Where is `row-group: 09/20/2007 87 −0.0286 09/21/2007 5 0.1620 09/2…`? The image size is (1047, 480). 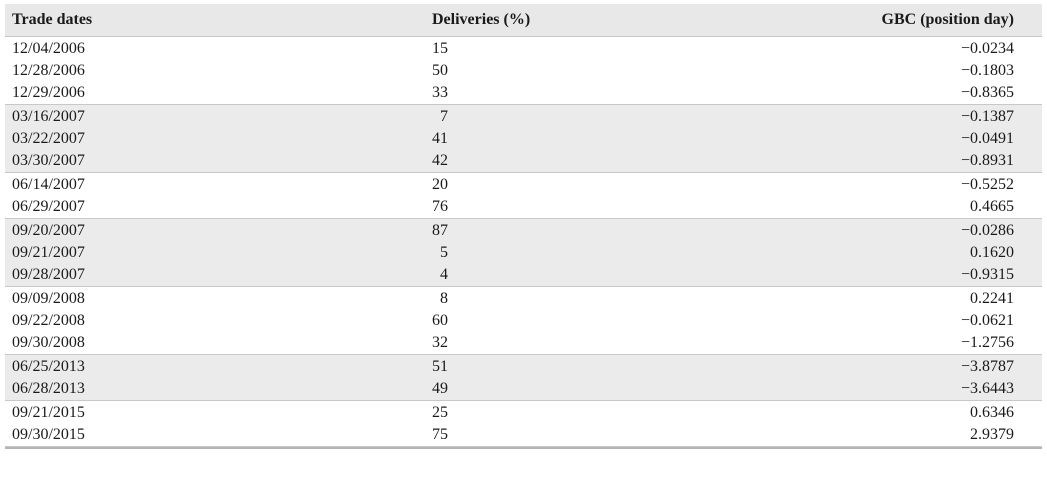 row-group: 09/20/2007 87 −0.0286 09/21/2007 5 0.1620 09/2… is located at coordinates (523, 253).